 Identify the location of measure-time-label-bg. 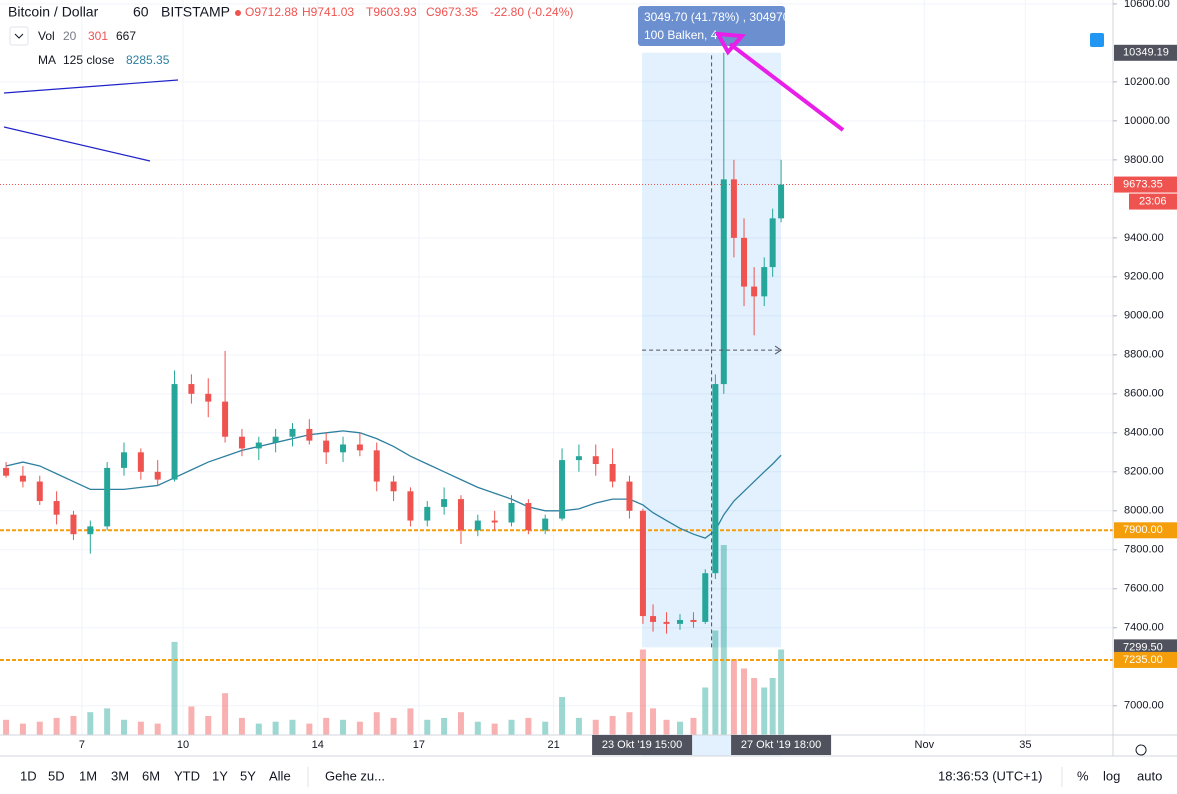
(642, 745).